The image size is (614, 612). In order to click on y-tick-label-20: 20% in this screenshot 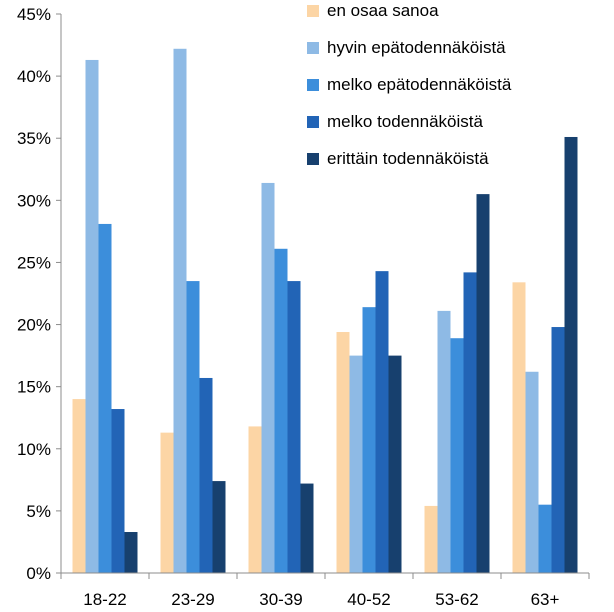, I will do `click(34, 325)`.